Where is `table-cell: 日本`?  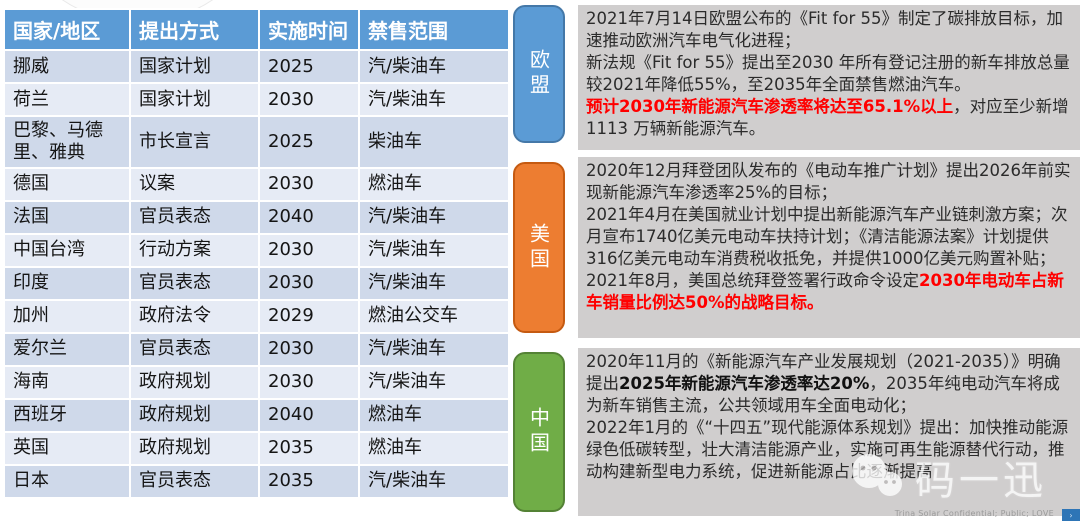 table-cell: 日本 is located at coordinates (67, 481).